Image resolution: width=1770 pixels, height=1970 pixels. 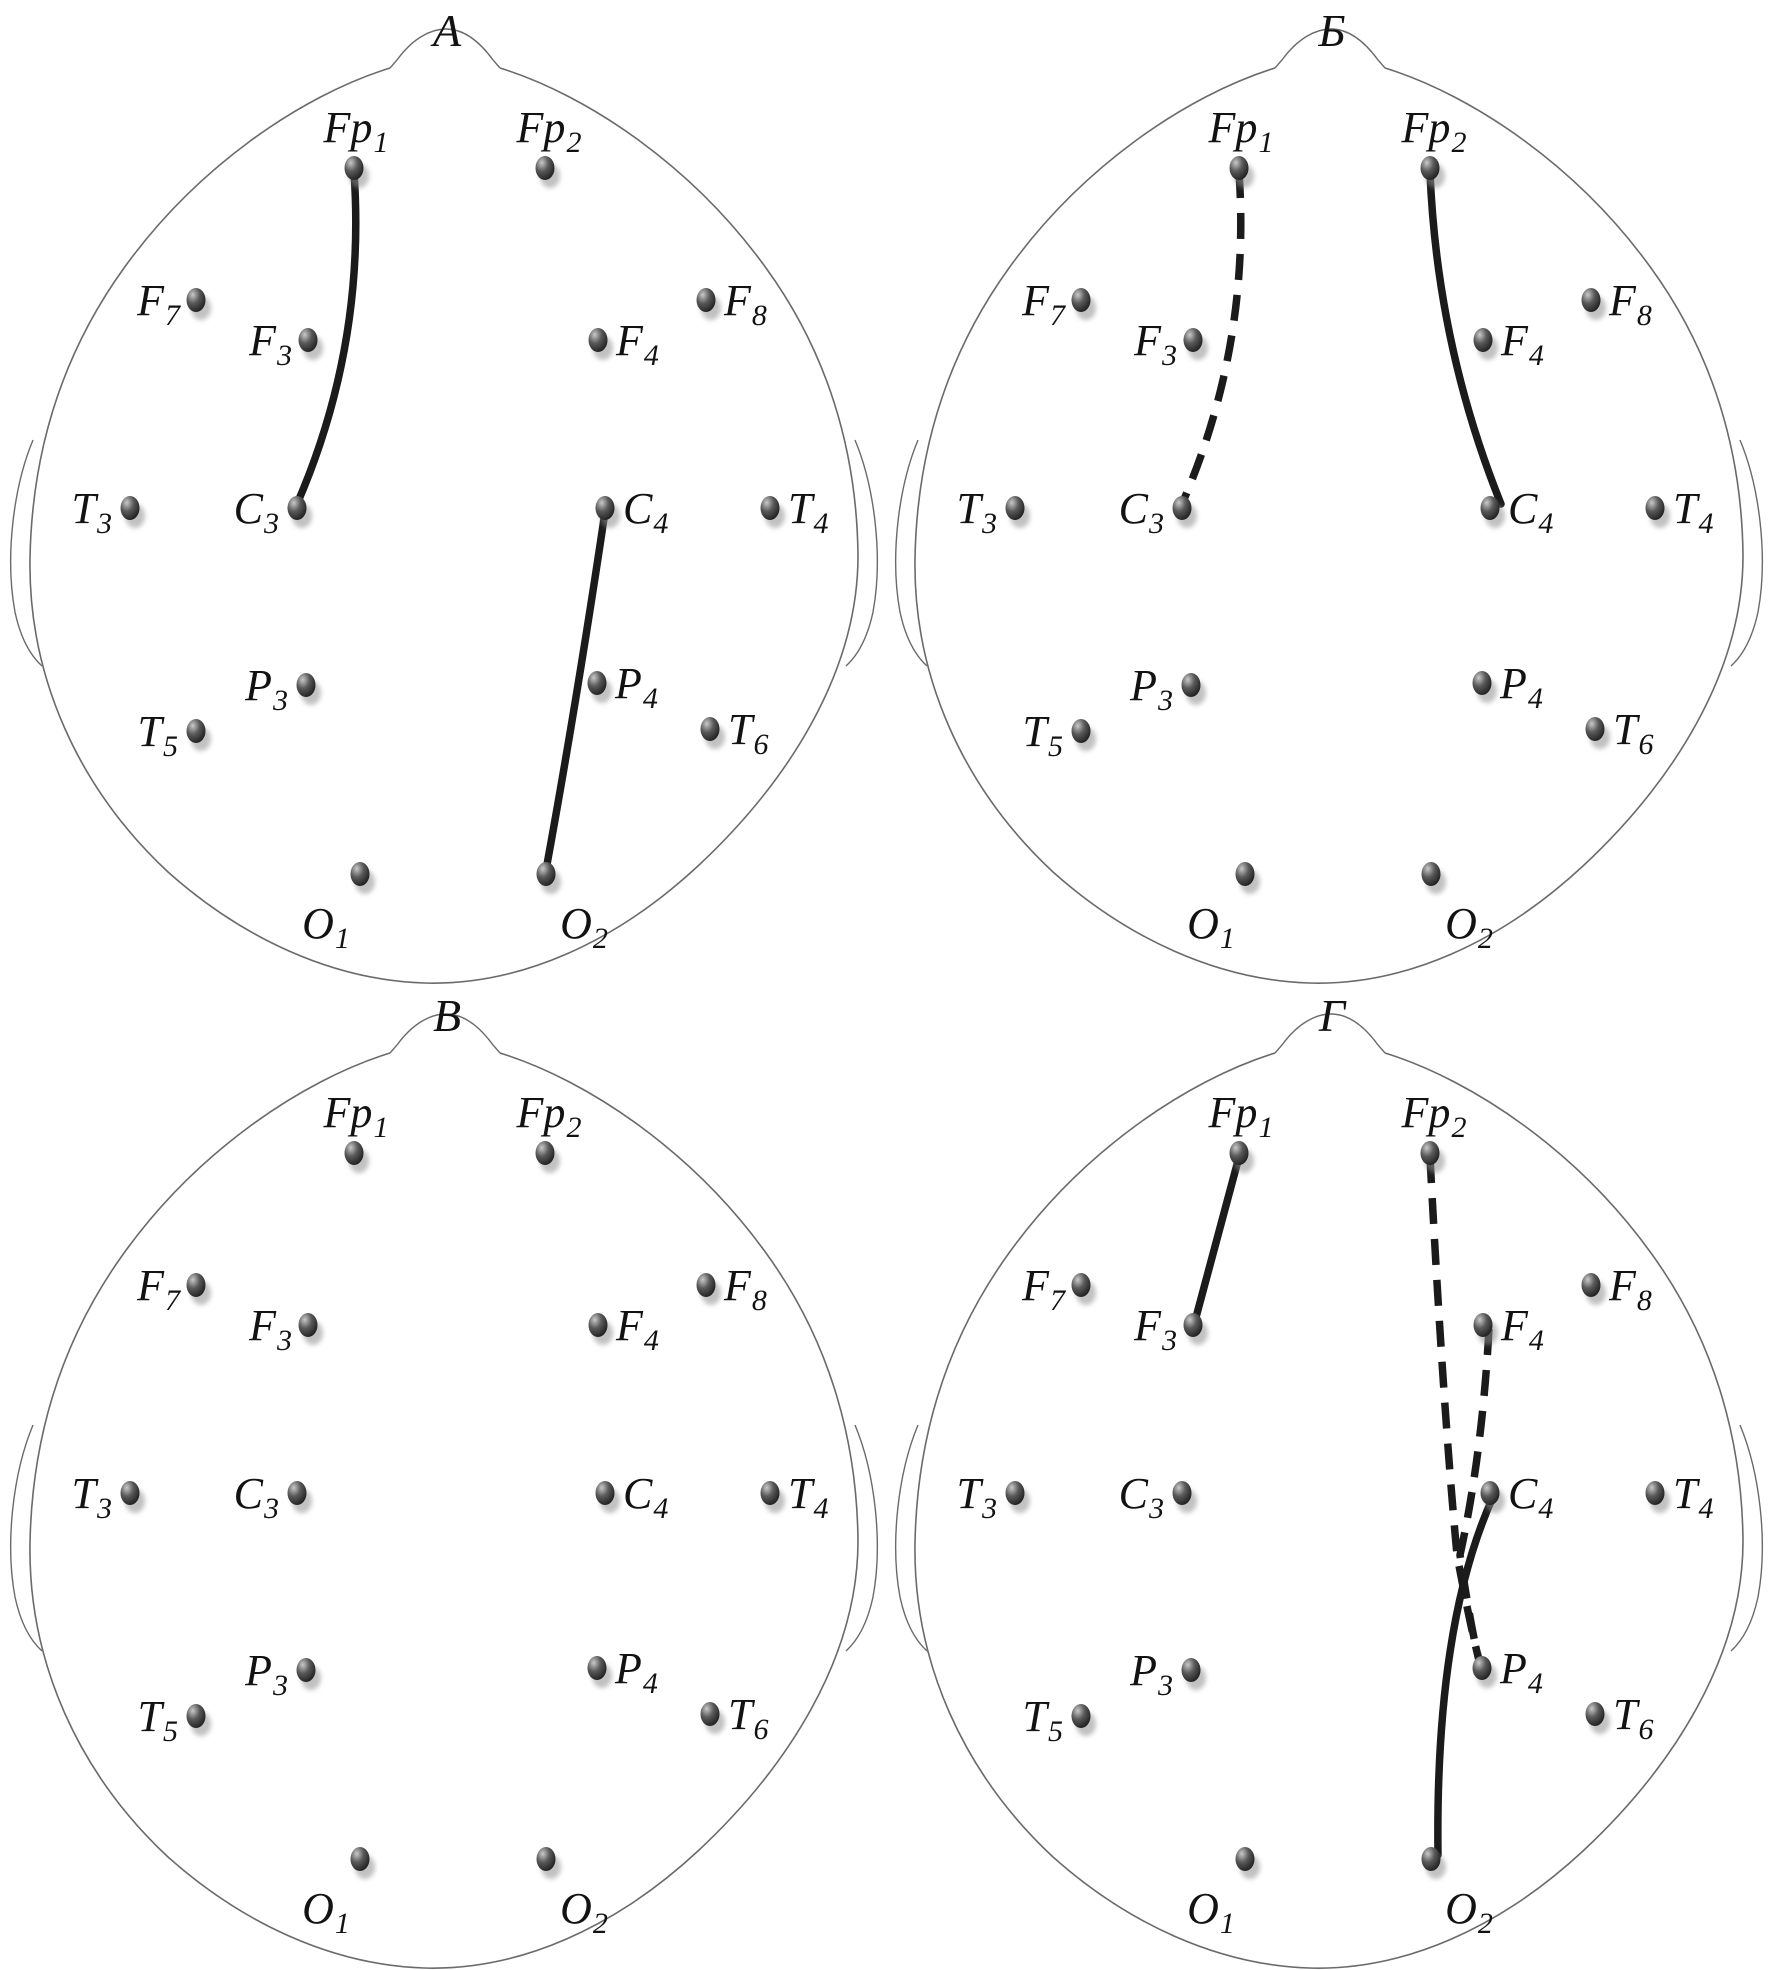 I want to click on panel-title-2: Б, so click(x=1331, y=30).